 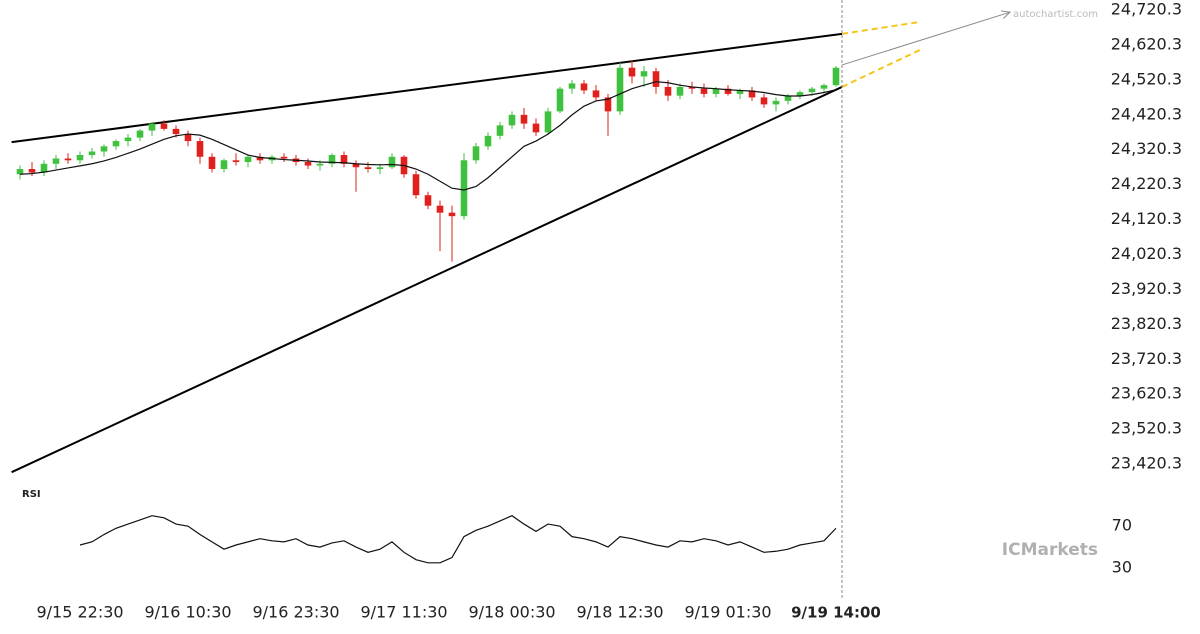 I want to click on trendline, so click(x=427, y=88).